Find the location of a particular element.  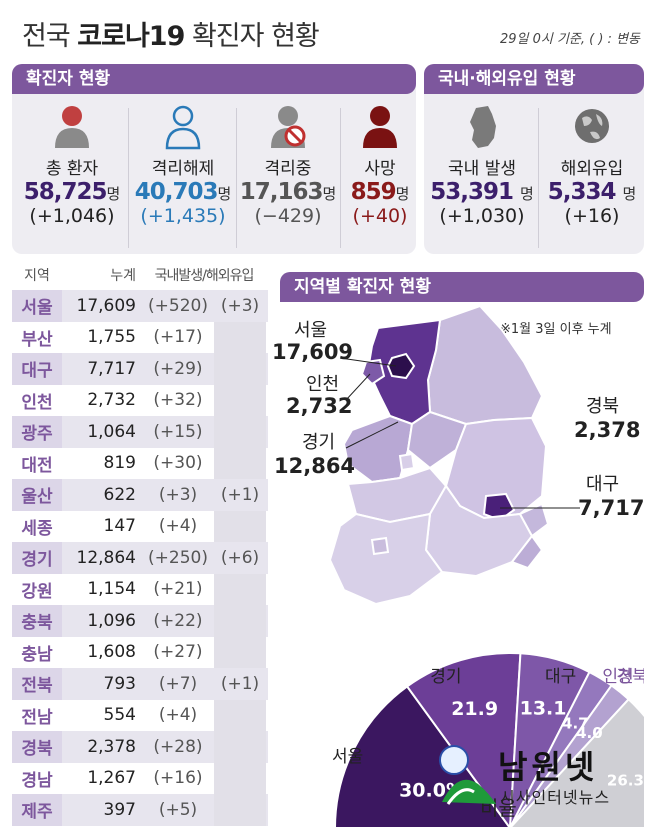

cell-domestic: (+21) is located at coordinates (178, 589).